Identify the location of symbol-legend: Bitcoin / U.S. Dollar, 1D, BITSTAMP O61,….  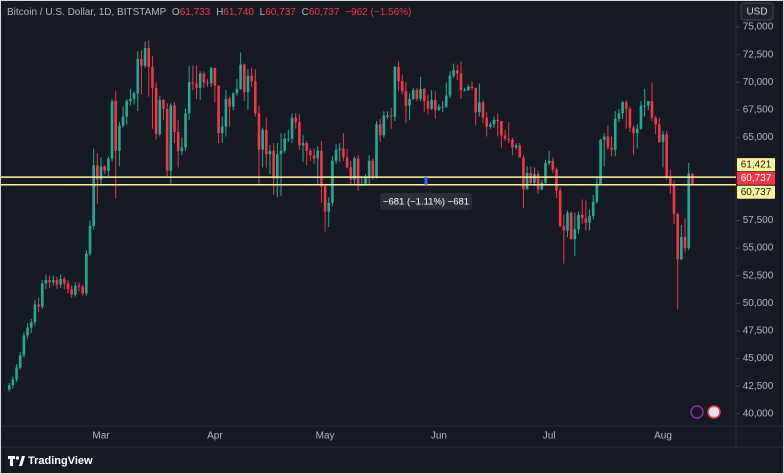
(209, 12).